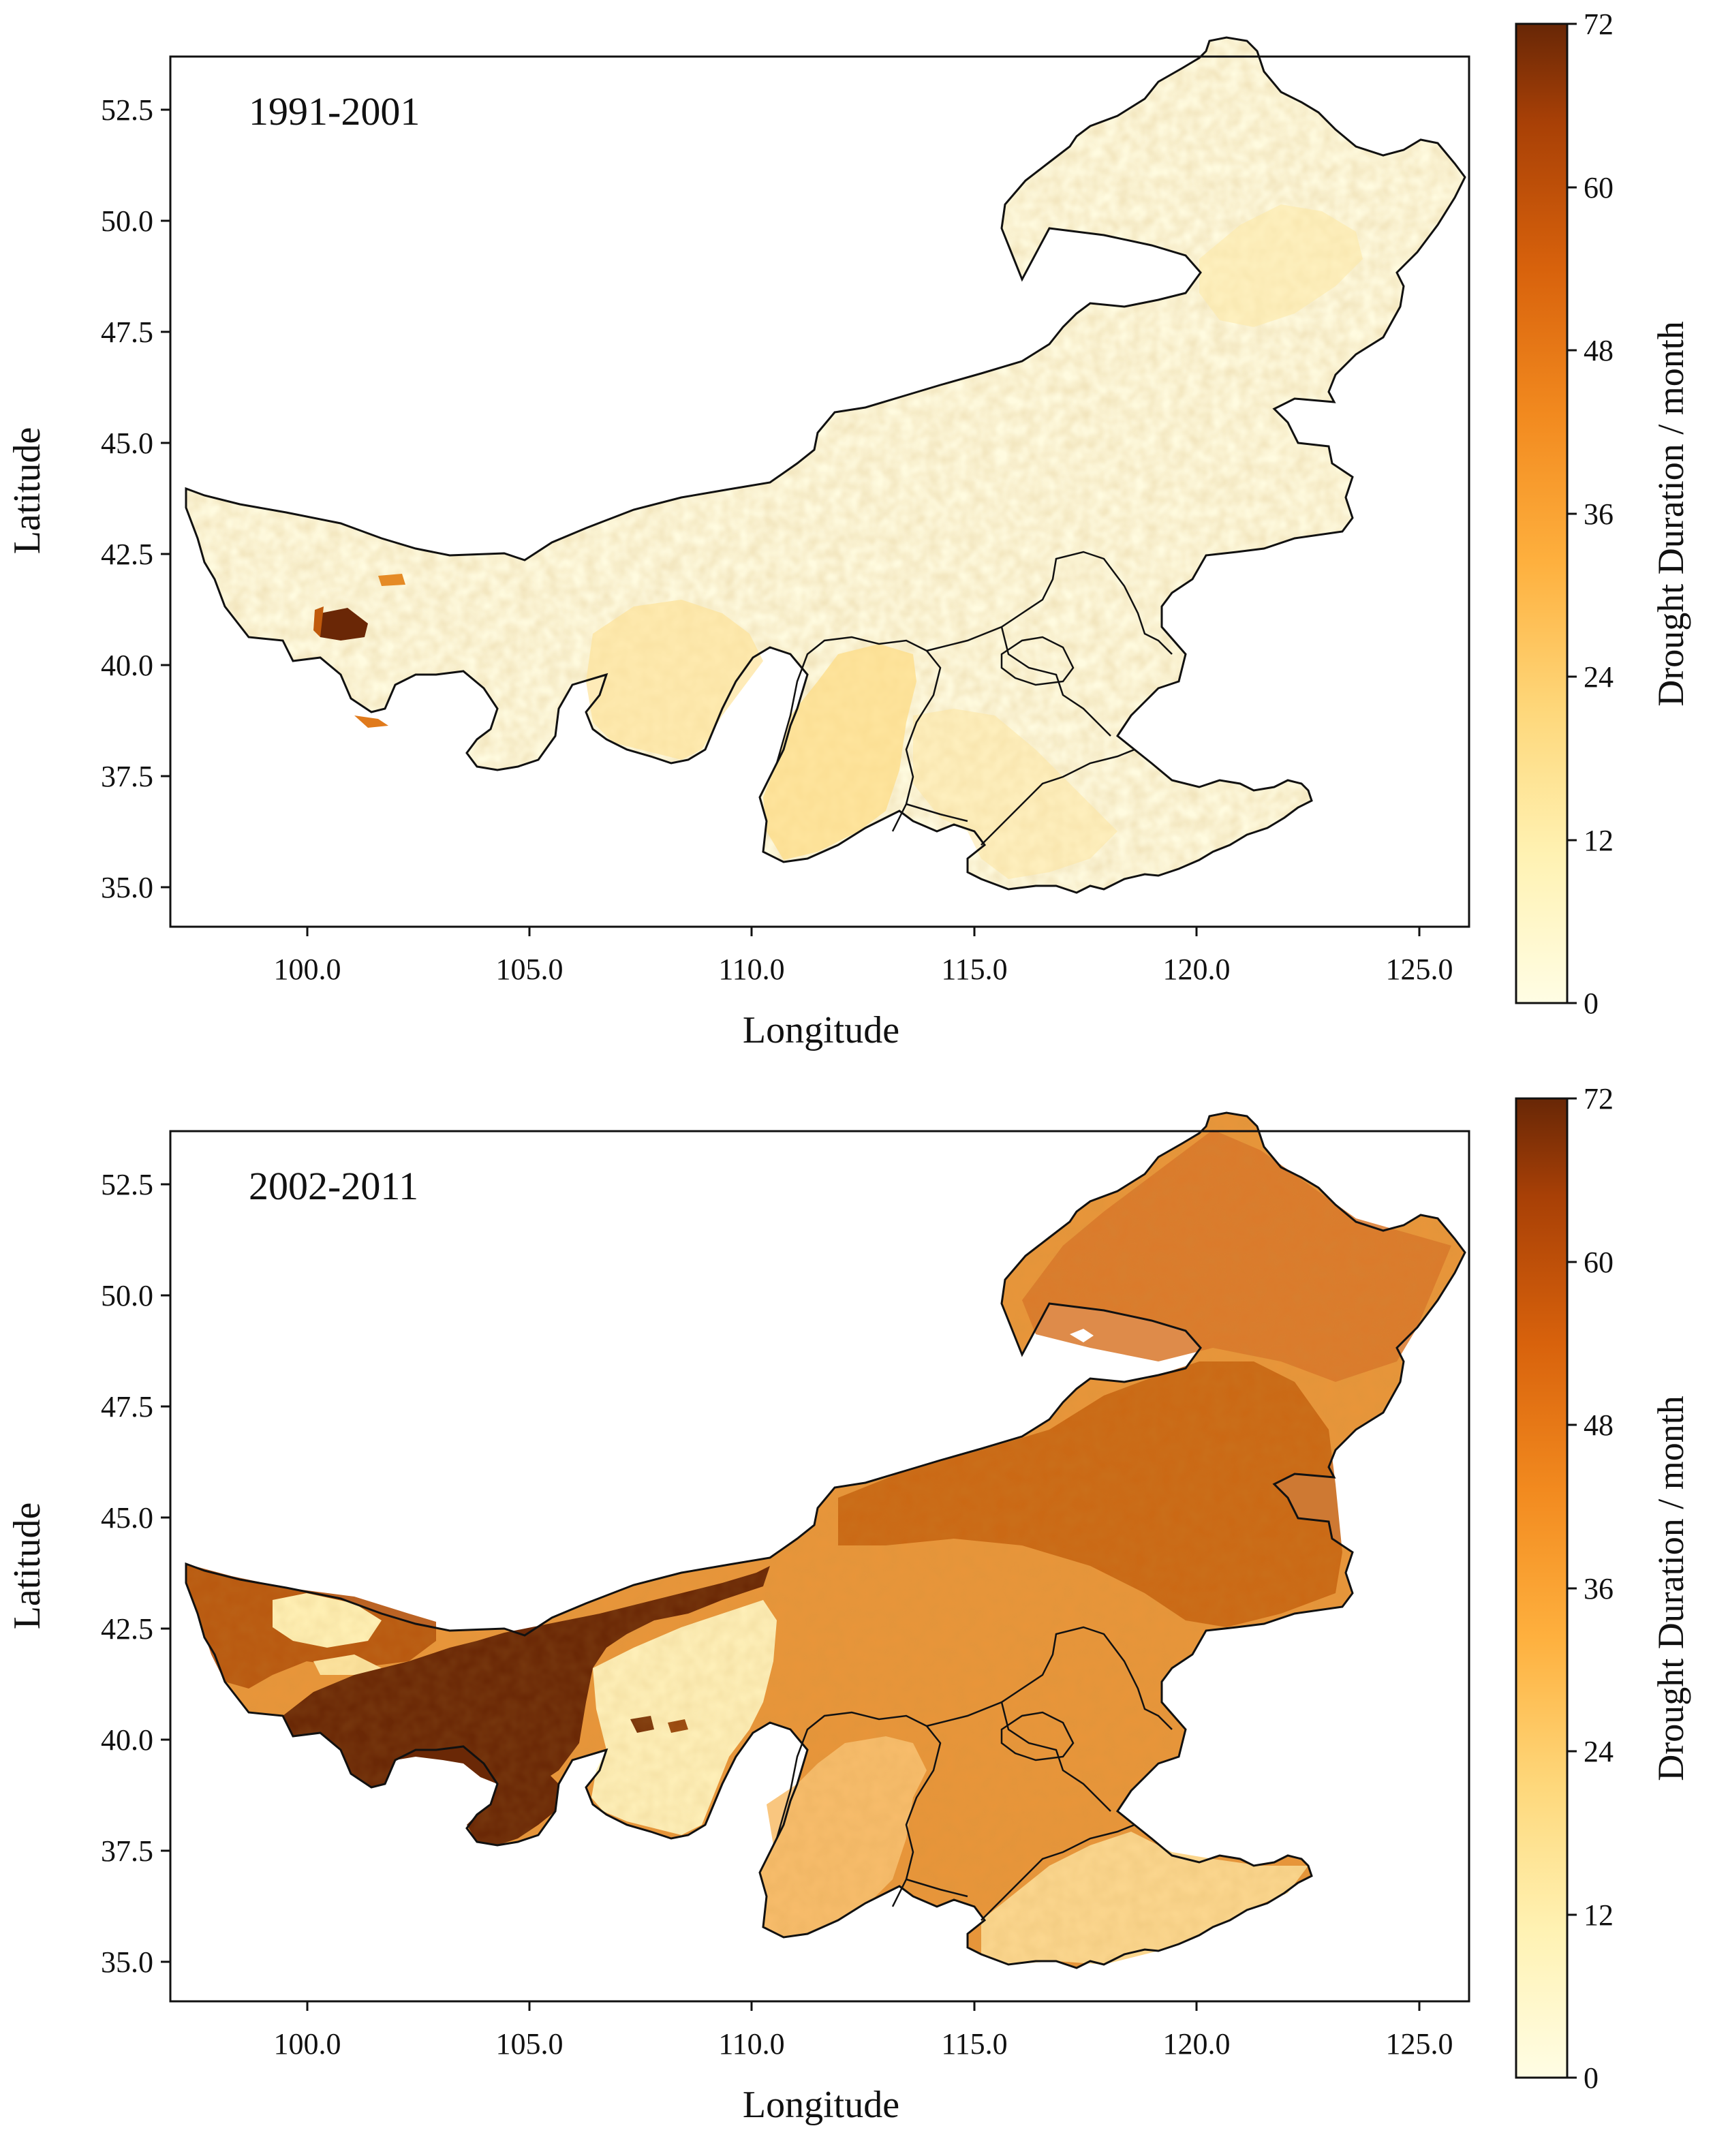 The height and width of the screenshot is (2156, 1713). What do you see at coordinates (839, 752) in the screenshot?
I see `shanxi-ordos-zone` at bounding box center [839, 752].